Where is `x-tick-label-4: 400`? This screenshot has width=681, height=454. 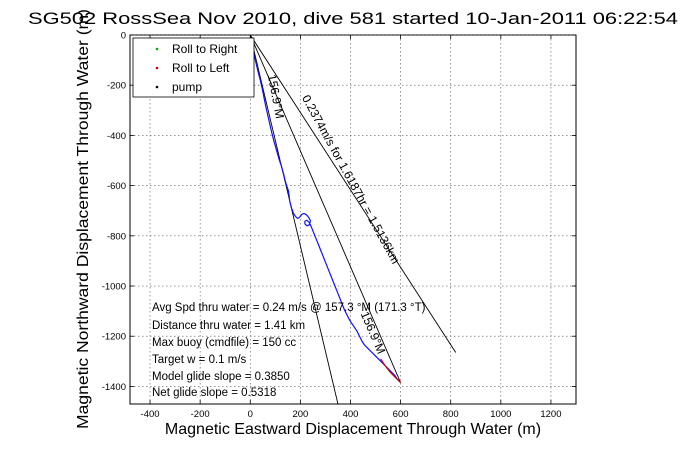
x-tick-label-4: 400 is located at coordinates (351, 414).